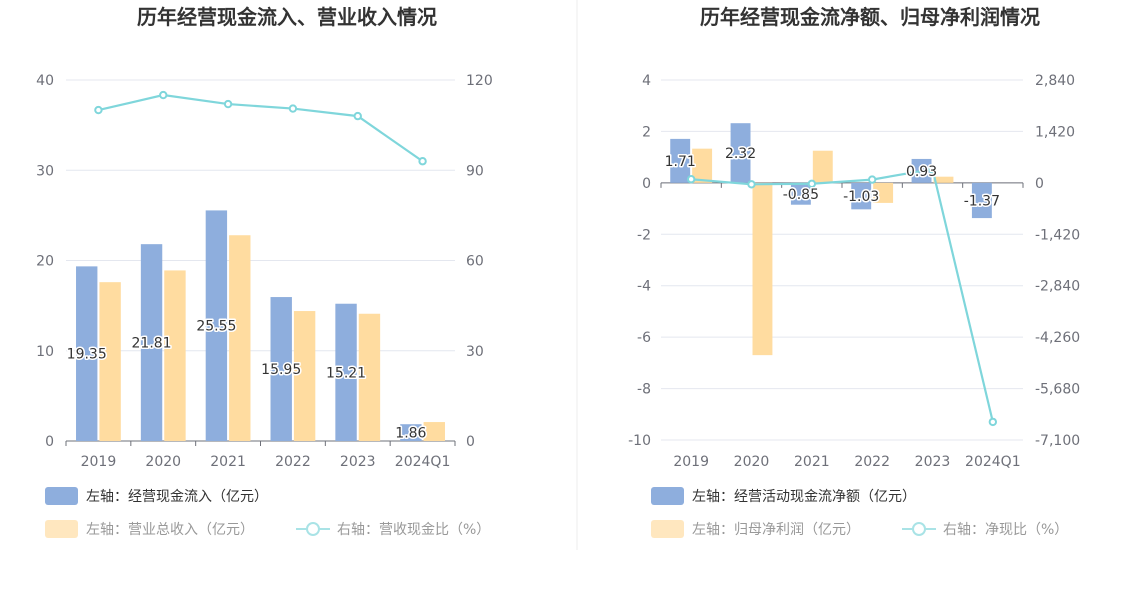 The height and width of the screenshot is (589, 1148). Describe the element at coordinates (646, 132) in the screenshot. I see `y-left-tick-label: 2` at that location.